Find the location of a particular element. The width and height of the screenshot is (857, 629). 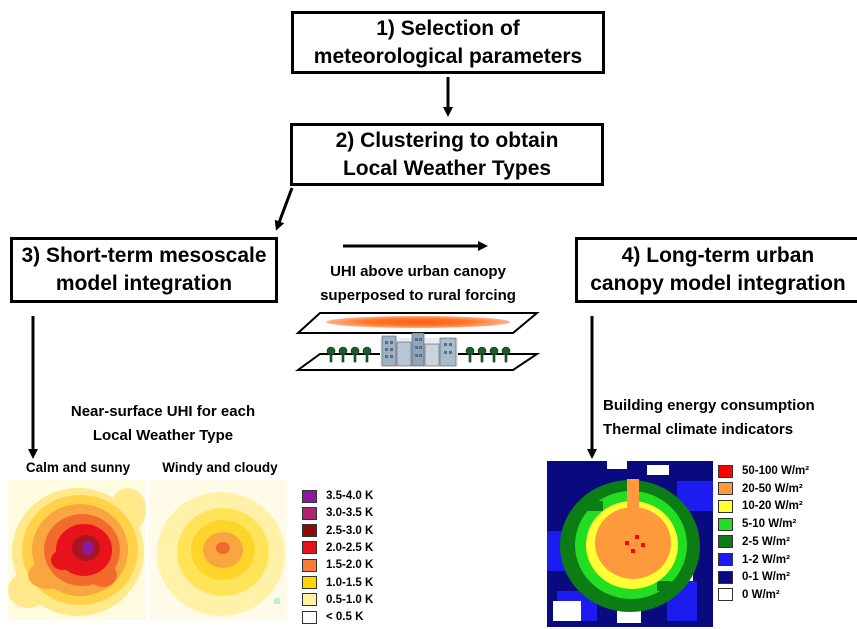

uhi-legend-item: < 0.5 K is located at coordinates (332, 617).